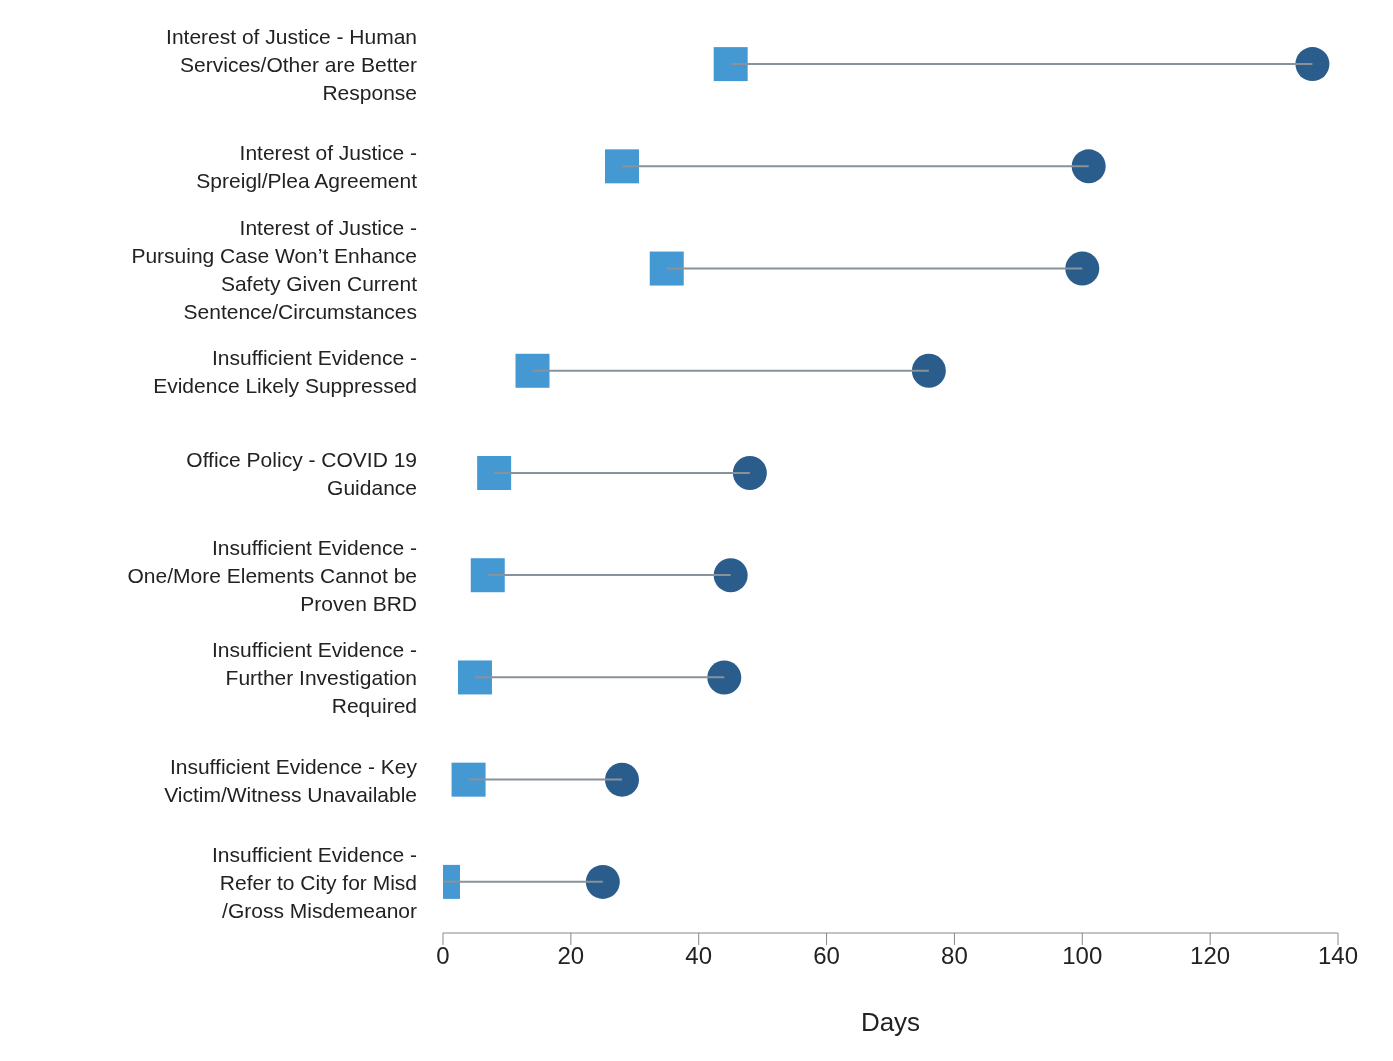 The height and width of the screenshot is (1061, 1393). I want to click on y-tick-label: Interest of Justice - Human Services/Other are Better Response, so click(291, 64).